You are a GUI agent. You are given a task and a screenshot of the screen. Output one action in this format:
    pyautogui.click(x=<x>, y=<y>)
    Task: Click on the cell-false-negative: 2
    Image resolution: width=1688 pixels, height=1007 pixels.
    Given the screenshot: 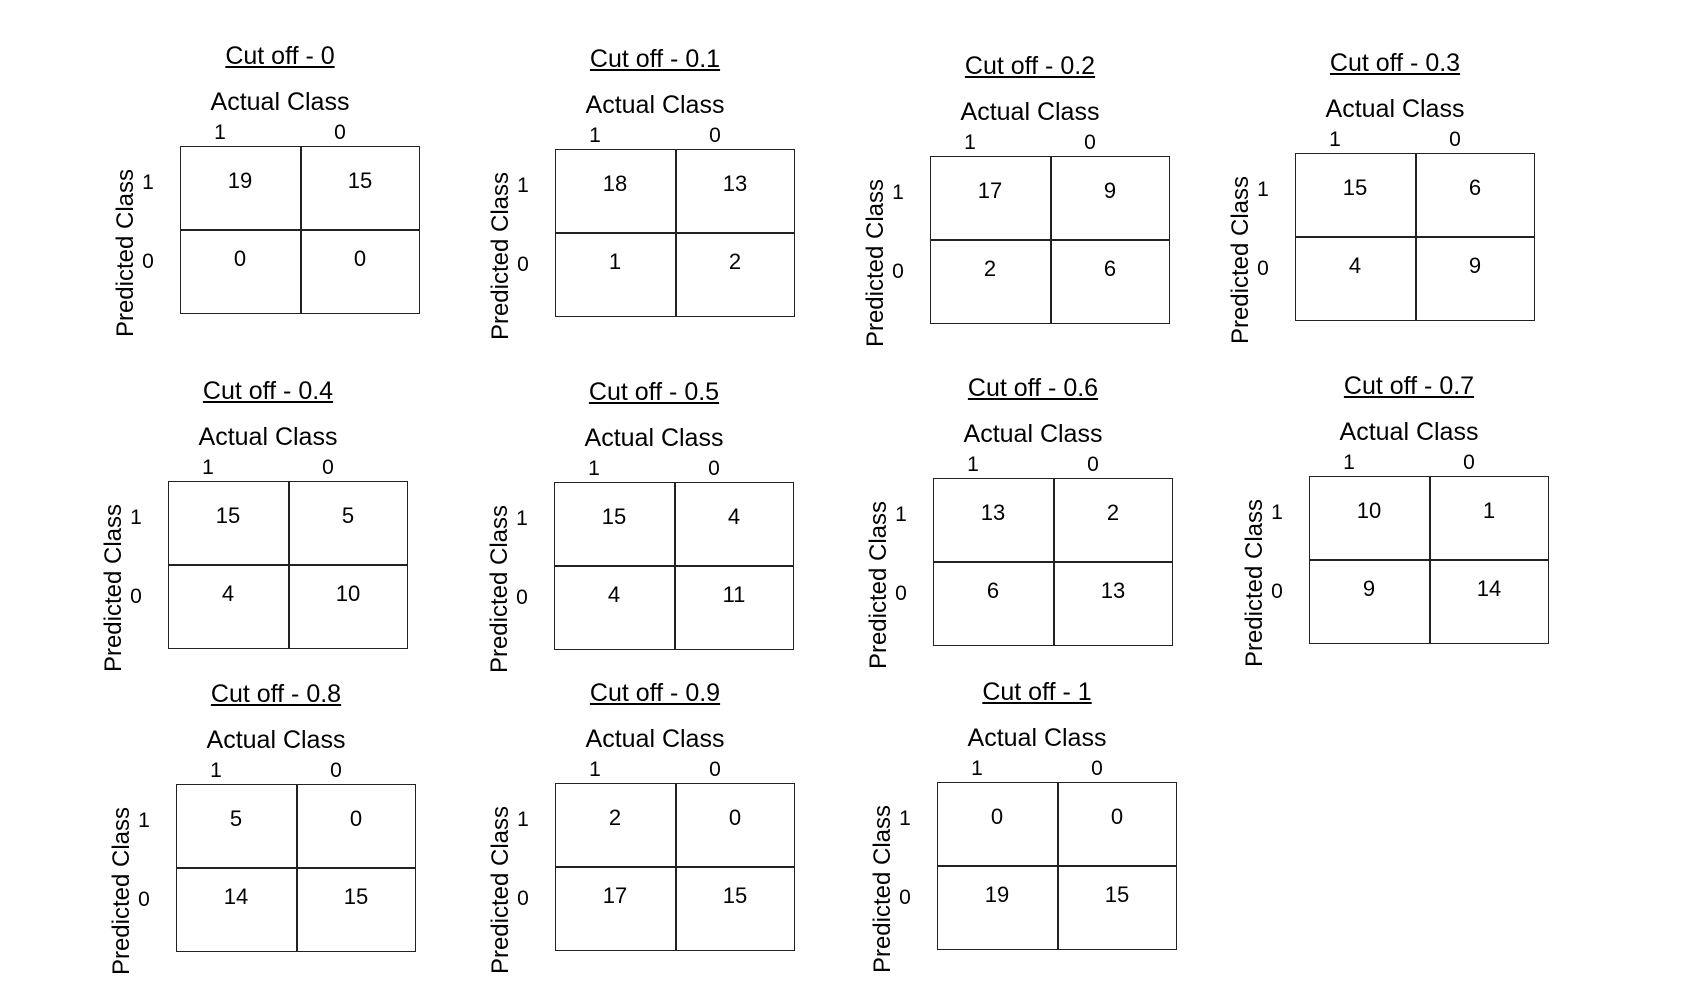 What is the action you would take?
    pyautogui.click(x=990, y=268)
    